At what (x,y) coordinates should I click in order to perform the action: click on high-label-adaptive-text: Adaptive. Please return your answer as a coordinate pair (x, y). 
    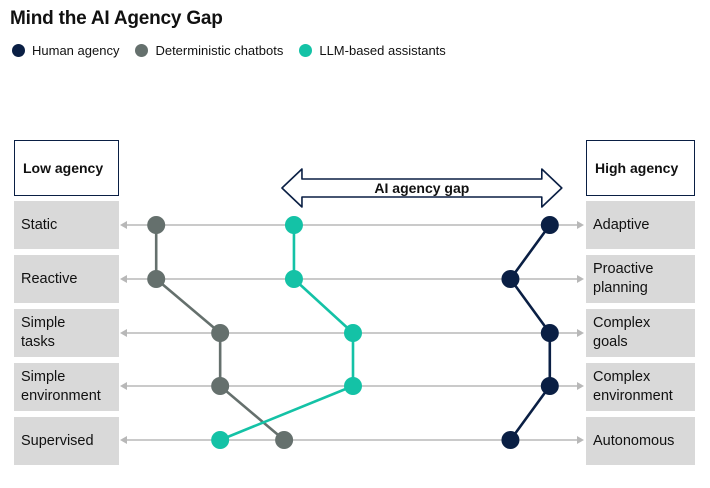
    Looking at the image, I should click on (621, 224).